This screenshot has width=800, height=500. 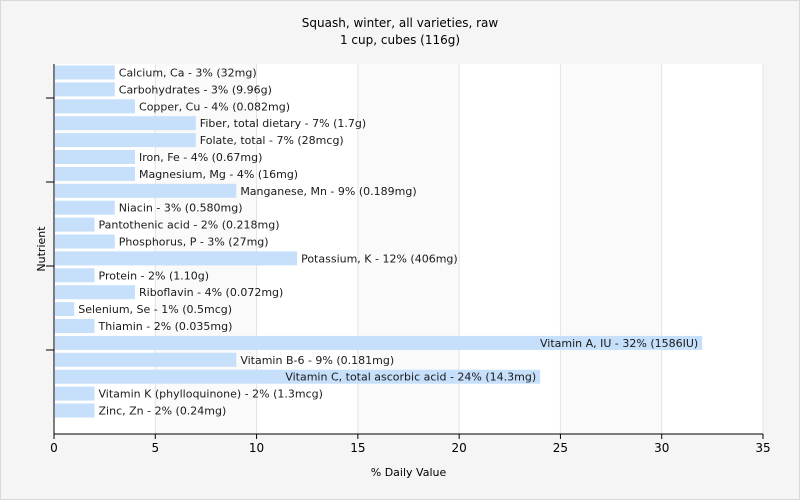 I want to click on x-tick-label: 30, so click(x=661, y=448).